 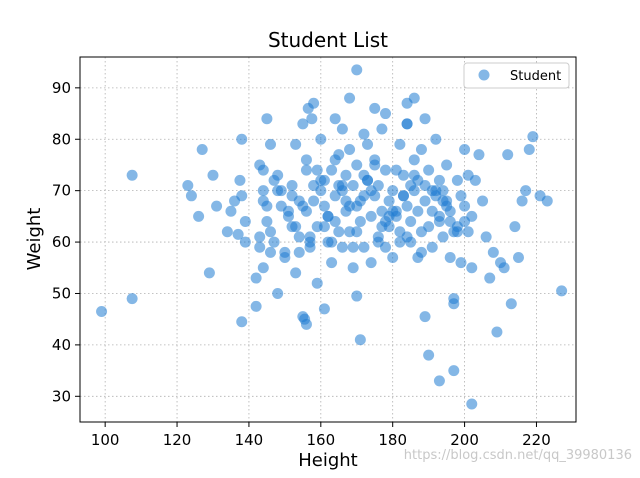 I want to click on x-tick-label: 180, so click(x=392, y=440).